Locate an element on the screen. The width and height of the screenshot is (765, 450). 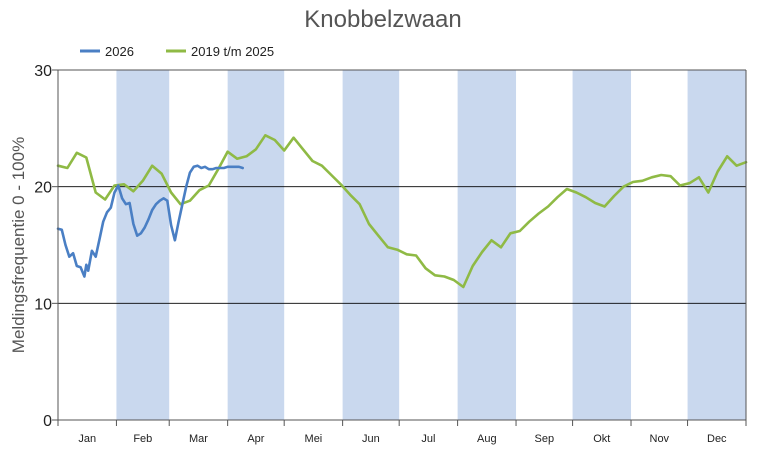
y-tick-label: 20 is located at coordinates (43, 188).